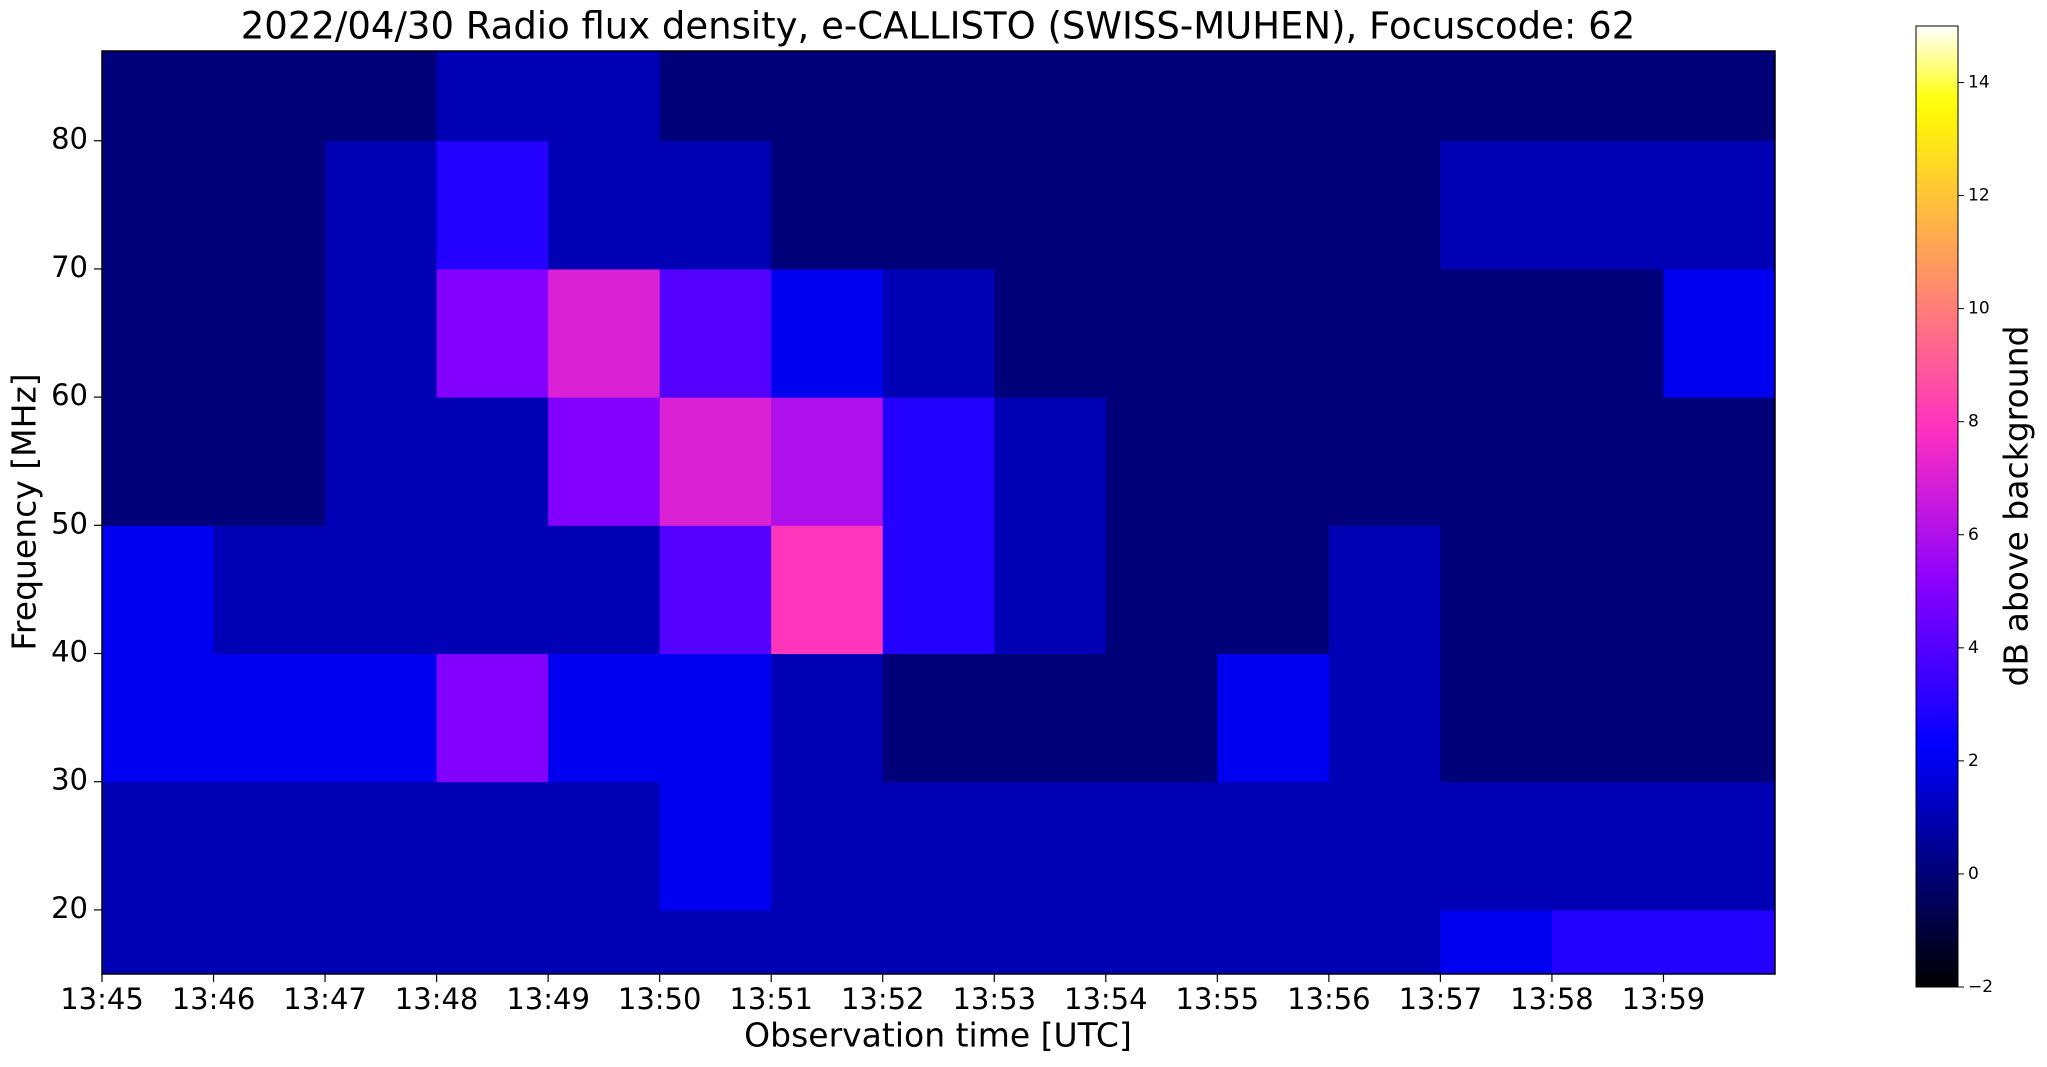 The image size is (2047, 1067). I want to click on y-tick-label: 50, so click(69, 523).